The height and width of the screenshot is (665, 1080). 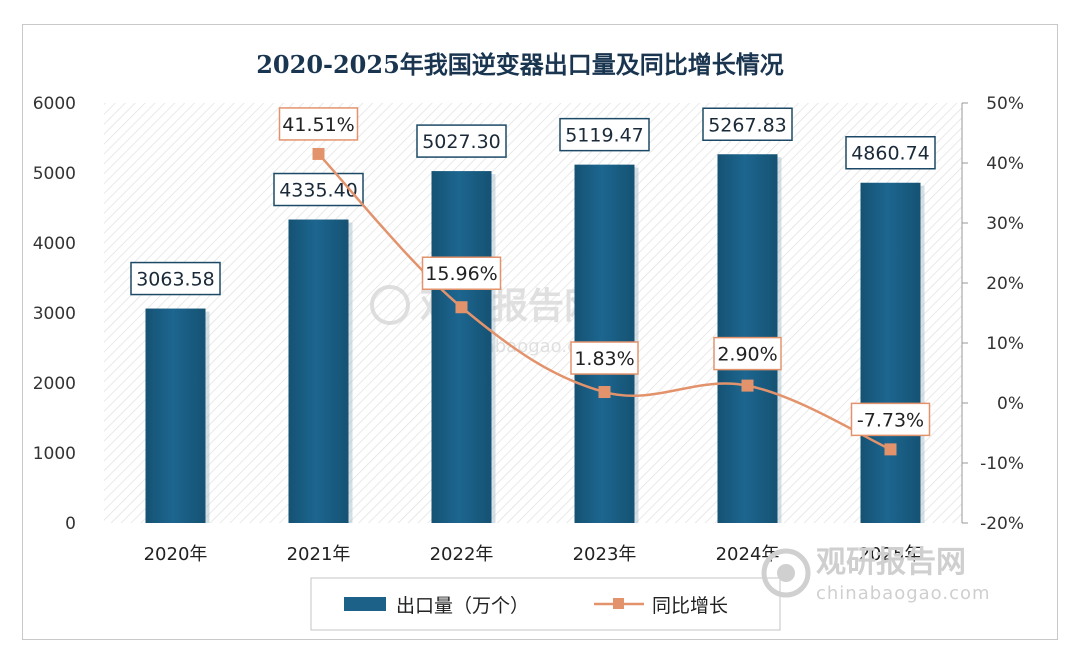 What do you see at coordinates (890, 449) in the screenshot?
I see `growth-marker-2025年` at bounding box center [890, 449].